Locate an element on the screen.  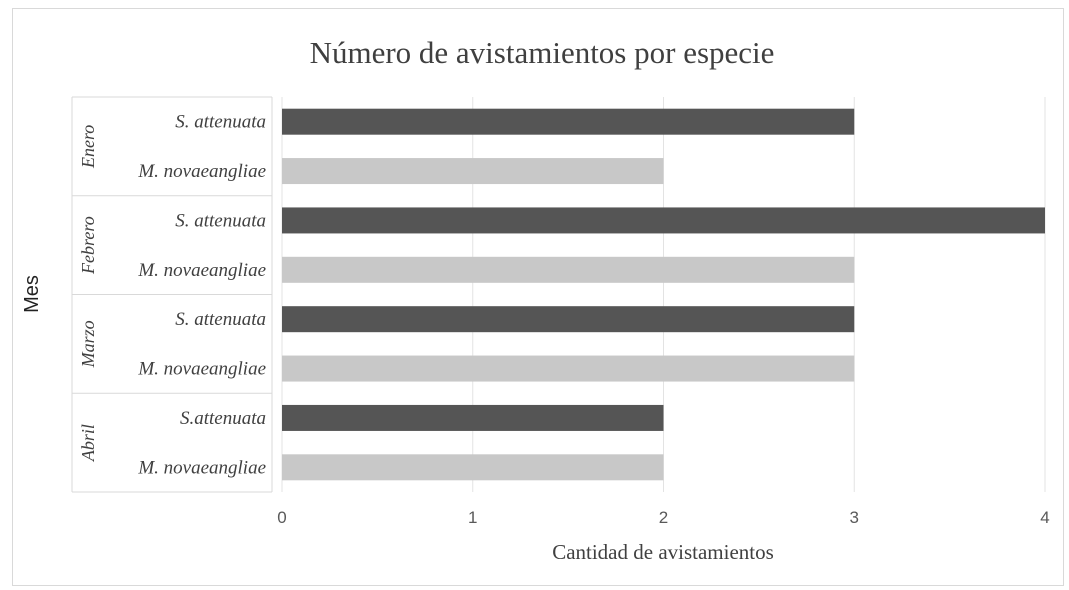
x-tick-label-2: 2 is located at coordinates (663, 517).